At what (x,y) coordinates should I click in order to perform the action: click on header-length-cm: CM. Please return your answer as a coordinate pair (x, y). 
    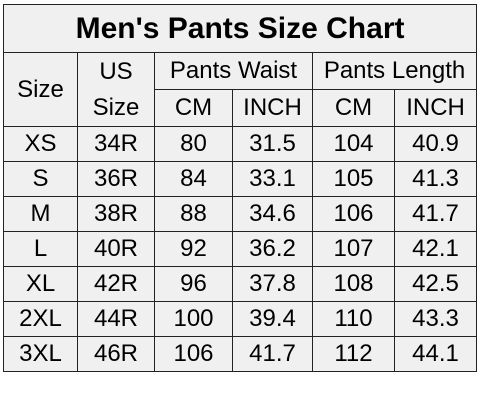
    Looking at the image, I should click on (353, 108).